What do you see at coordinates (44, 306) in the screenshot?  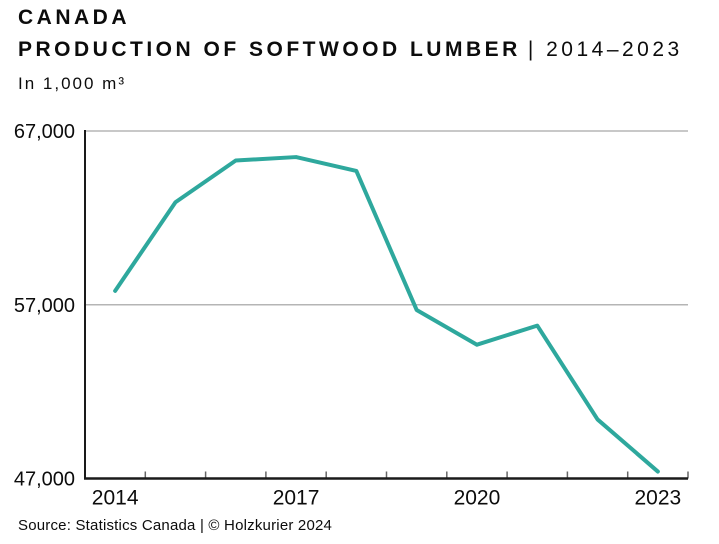 I see `y-tick-label: 57,000` at bounding box center [44, 306].